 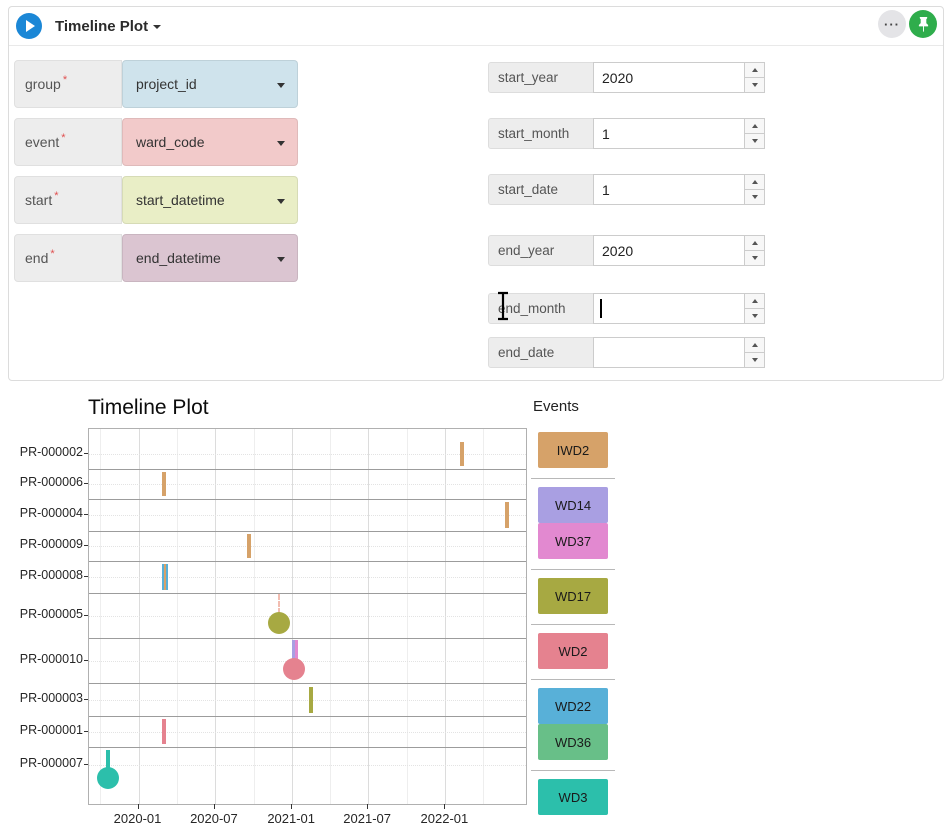 I want to click on start-field-label: start *, so click(x=68, y=200).